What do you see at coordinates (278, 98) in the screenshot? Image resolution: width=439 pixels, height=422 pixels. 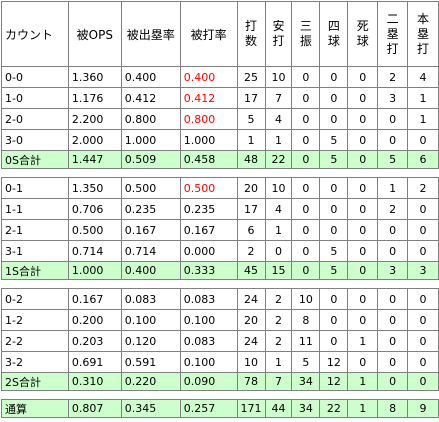 I see `data-cell: 7` at bounding box center [278, 98].